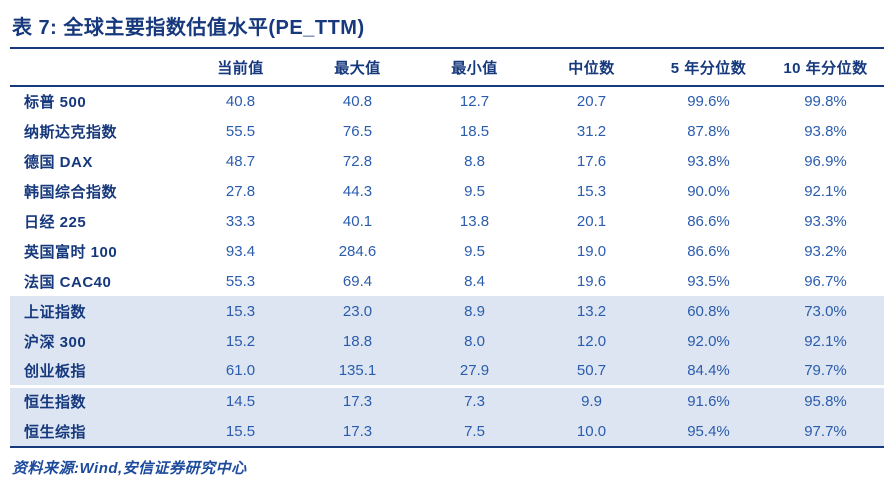 The image size is (894, 492). Describe the element at coordinates (240, 341) in the screenshot. I see `value-cell: 15.2` at that location.